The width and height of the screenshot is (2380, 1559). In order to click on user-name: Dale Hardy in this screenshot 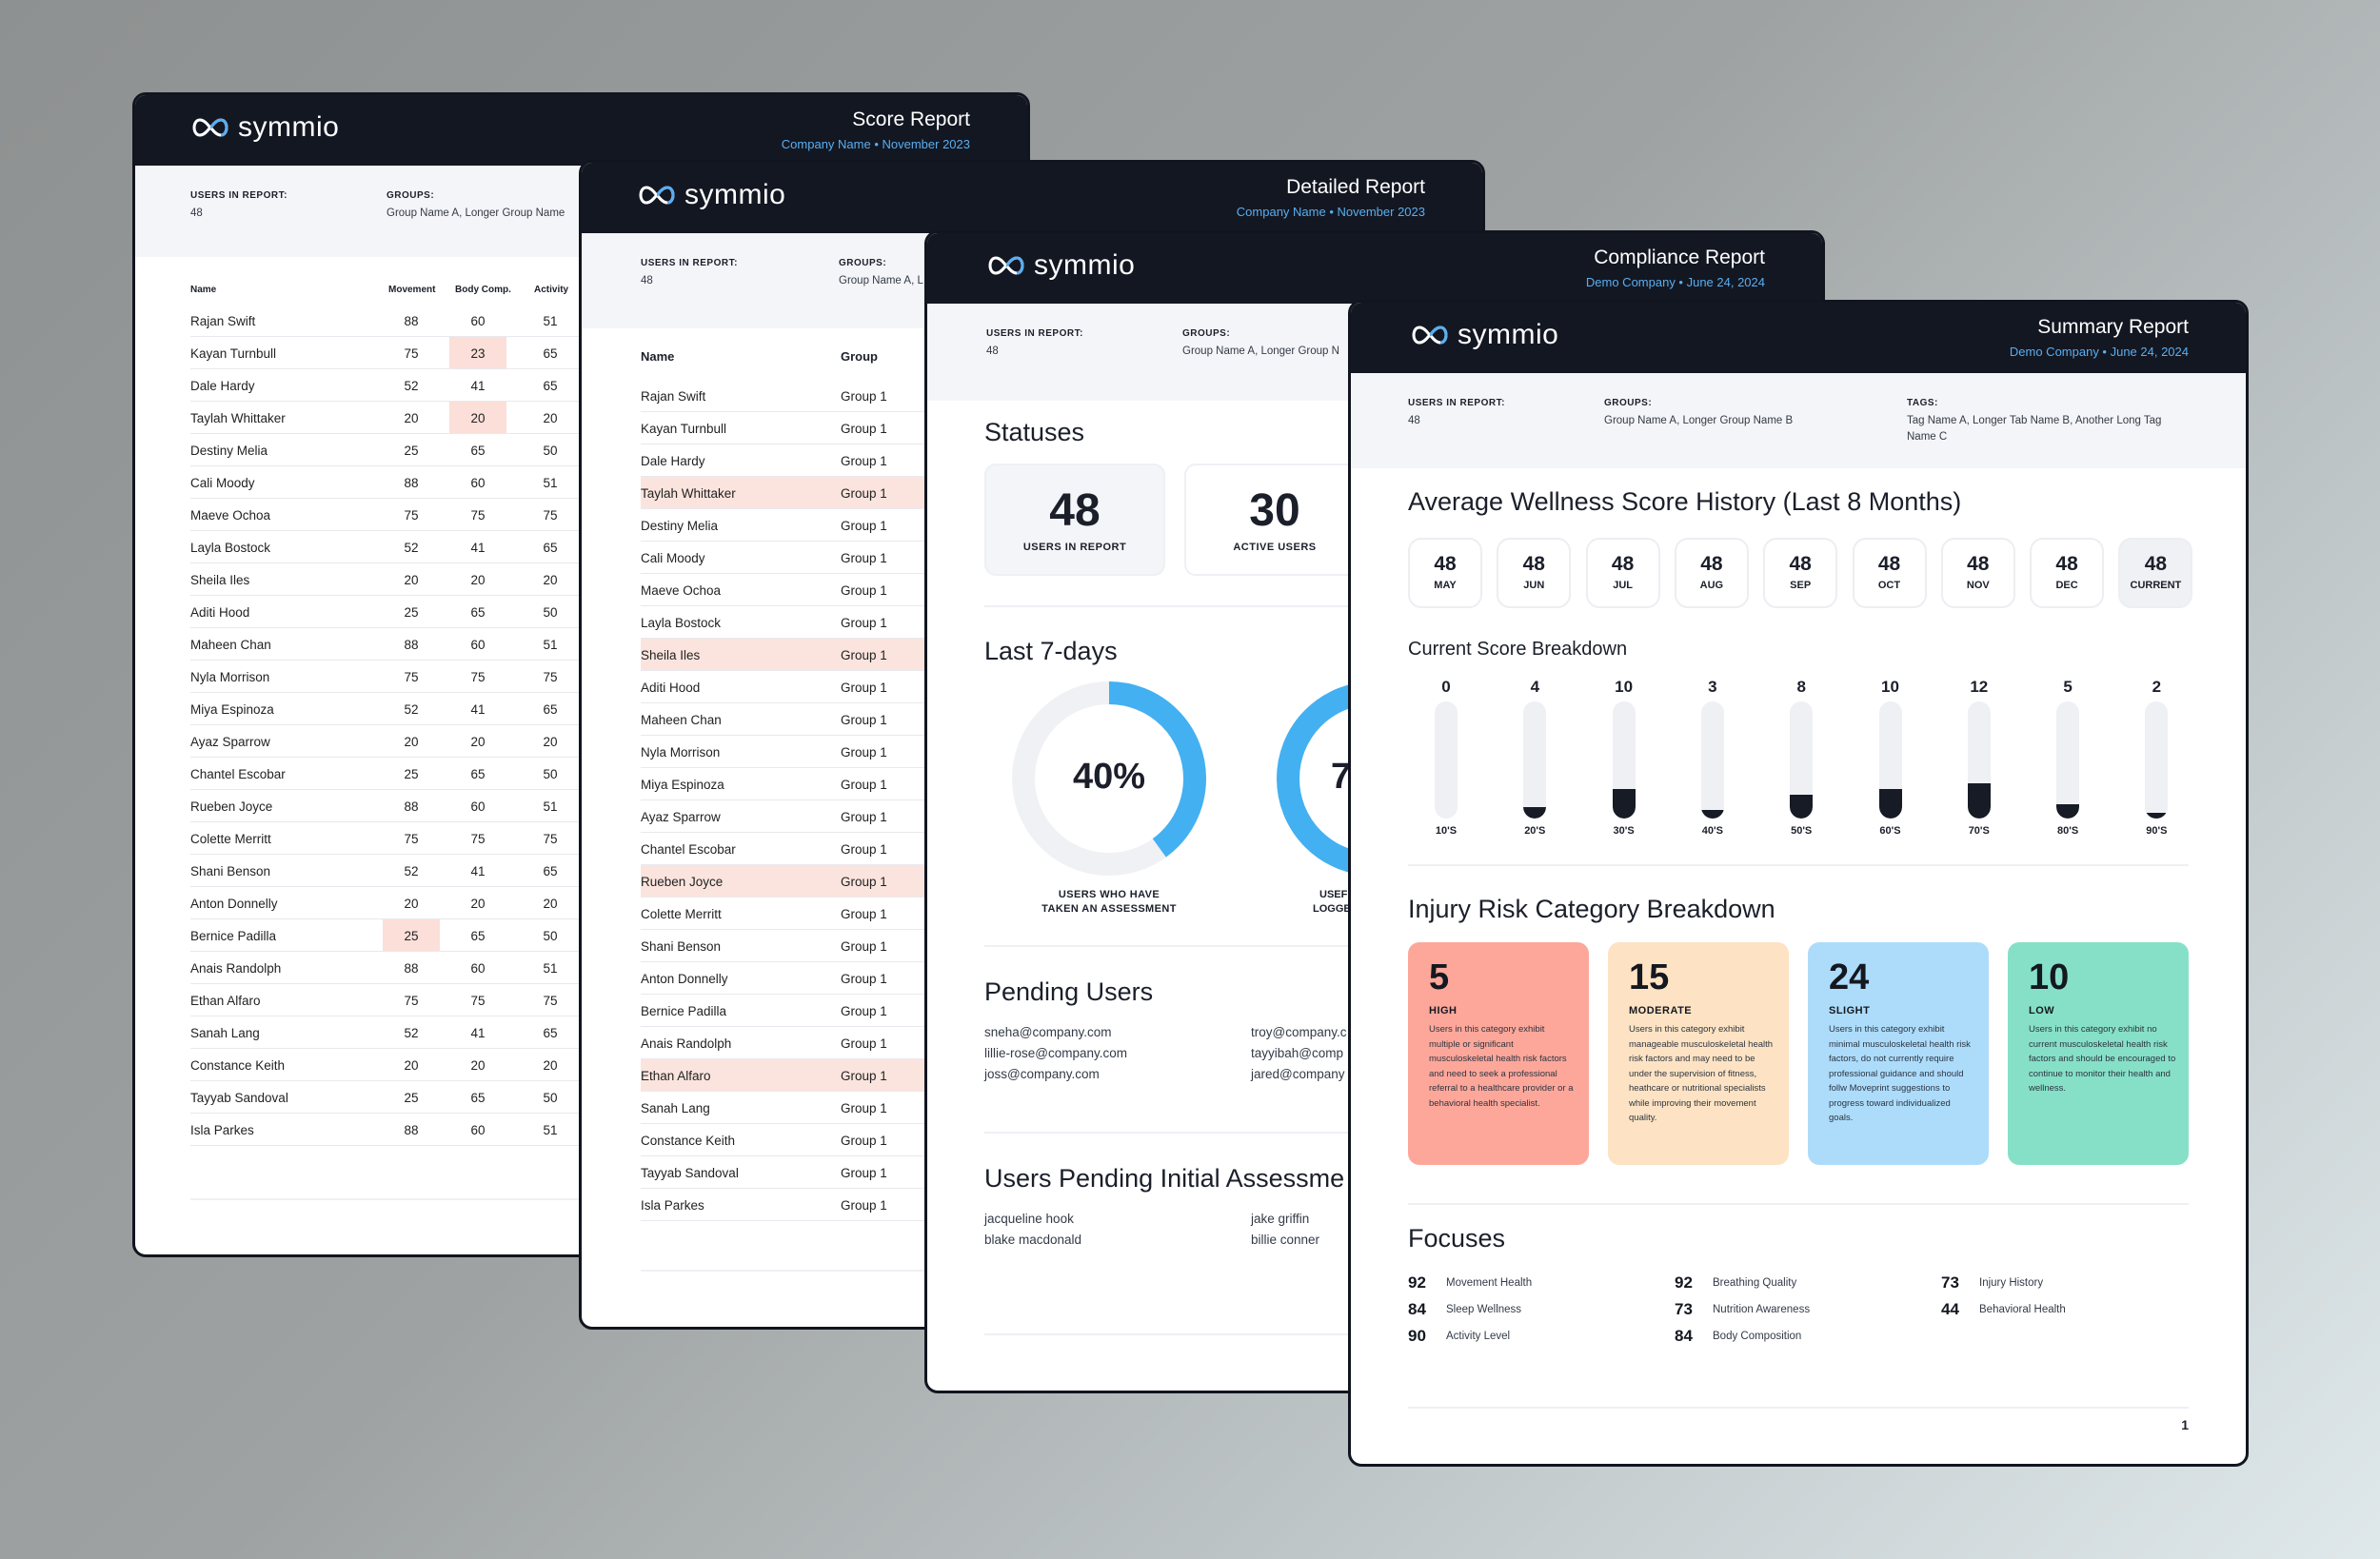, I will do `click(222, 386)`.